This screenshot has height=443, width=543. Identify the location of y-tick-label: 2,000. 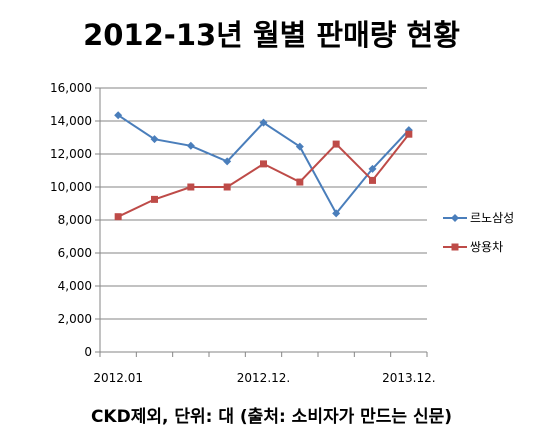
(75, 319).